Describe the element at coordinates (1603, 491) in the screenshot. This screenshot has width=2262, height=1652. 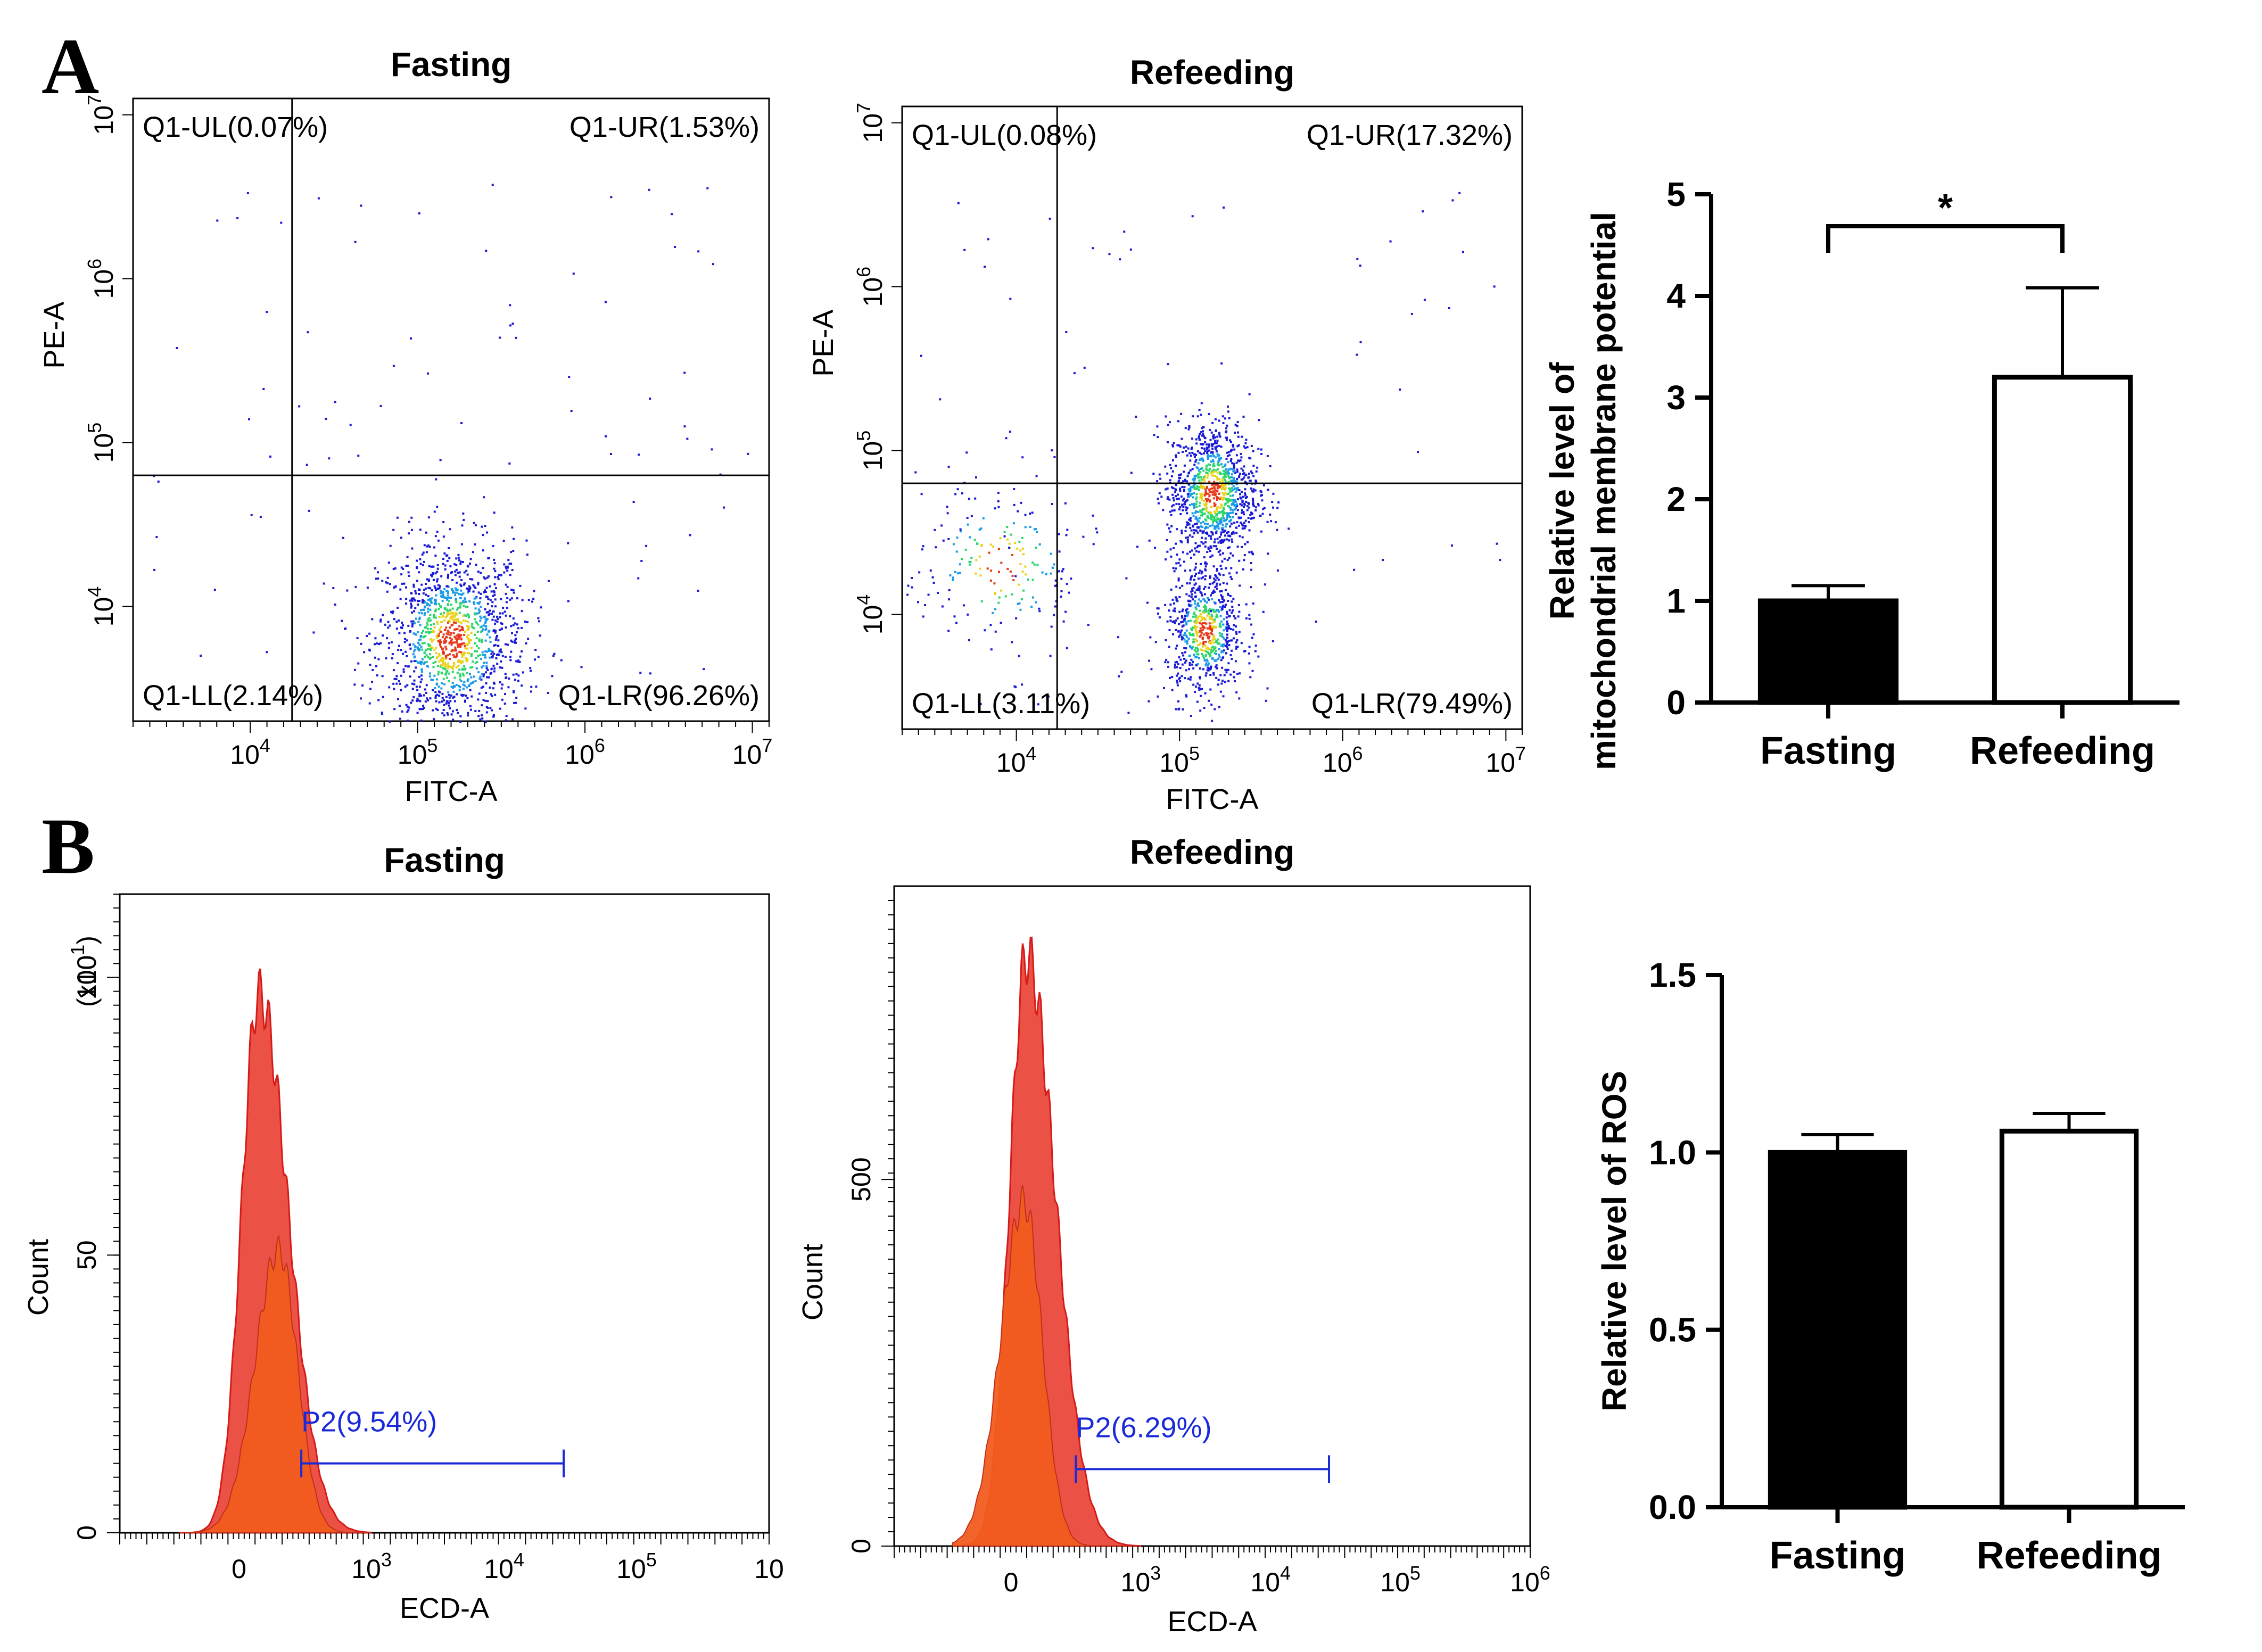
I see `y-axis-label: mitochondrial membrane potential` at that location.